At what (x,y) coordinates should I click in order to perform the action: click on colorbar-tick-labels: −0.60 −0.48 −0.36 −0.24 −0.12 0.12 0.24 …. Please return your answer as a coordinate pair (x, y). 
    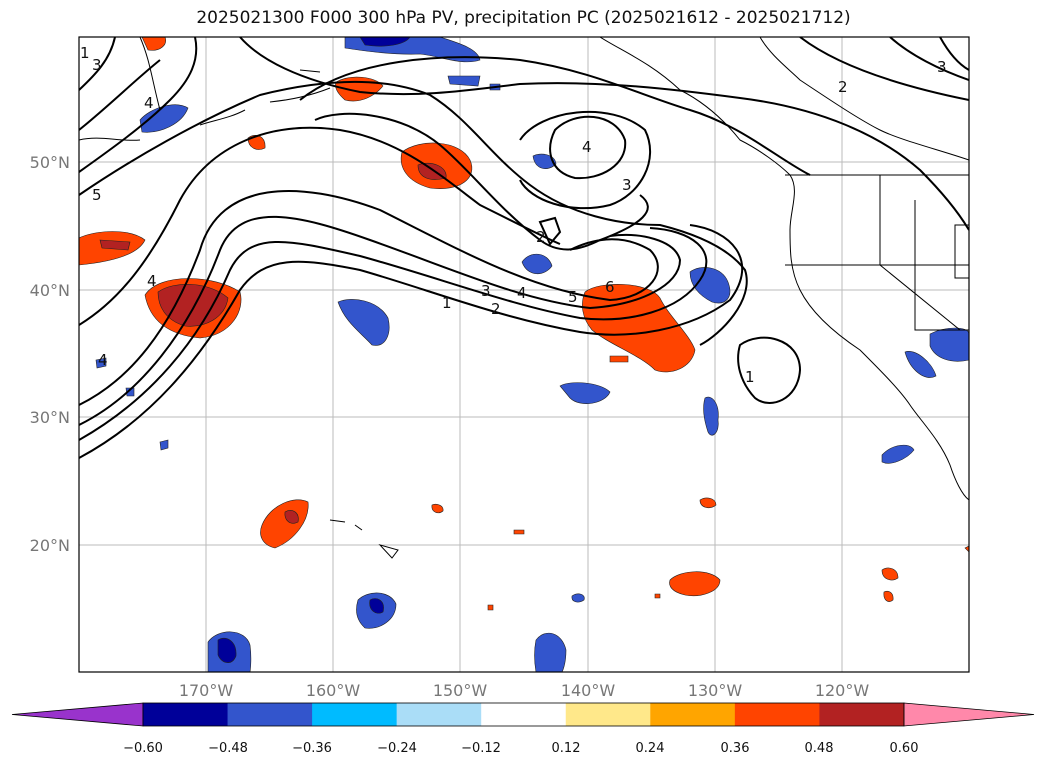
    Looking at the image, I should click on (520, 748).